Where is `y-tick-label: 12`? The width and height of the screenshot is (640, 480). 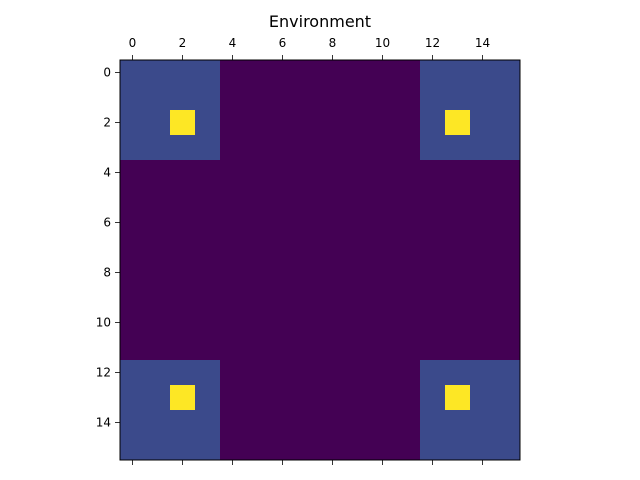 y-tick-label: 12 is located at coordinates (103, 373).